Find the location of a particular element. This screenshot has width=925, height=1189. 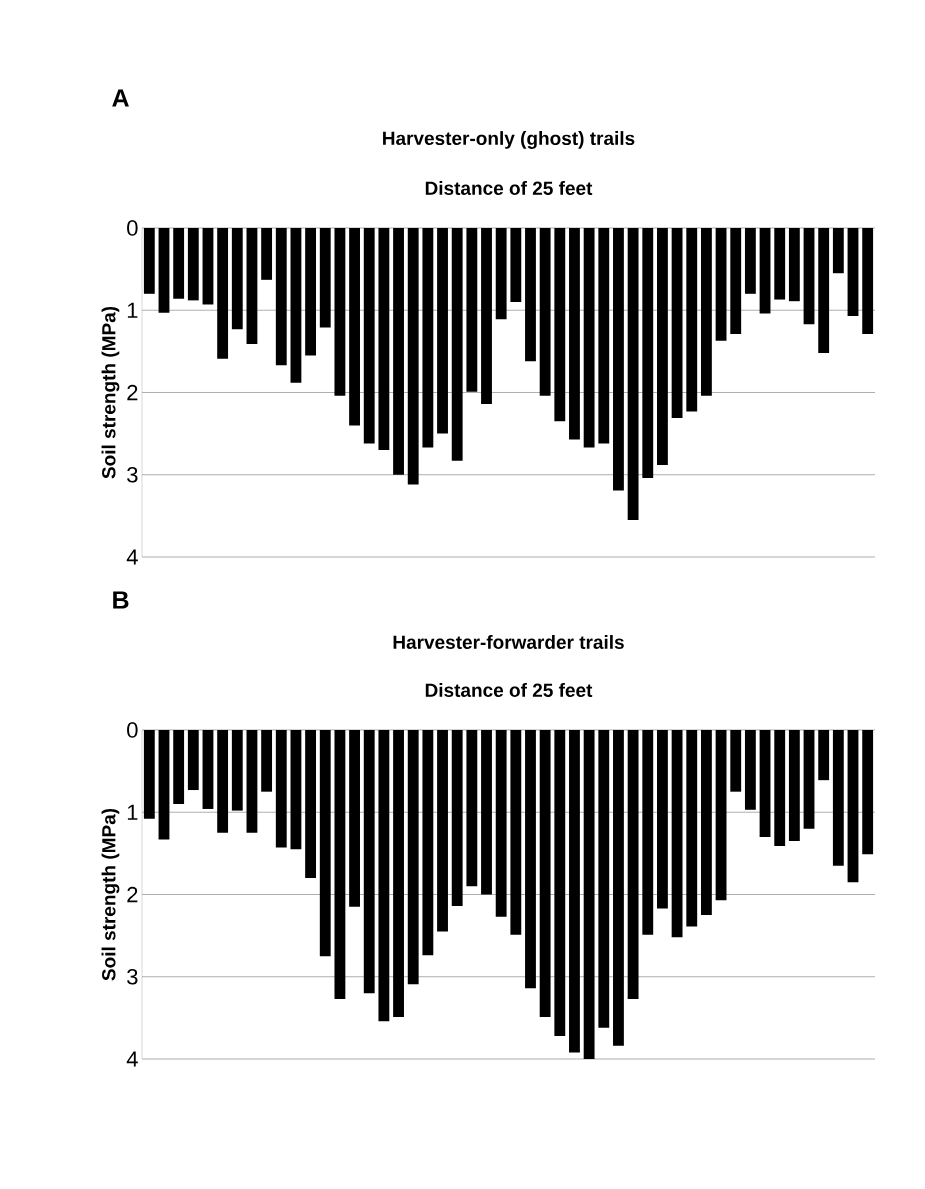

text: A is located at coordinates (120, 98).